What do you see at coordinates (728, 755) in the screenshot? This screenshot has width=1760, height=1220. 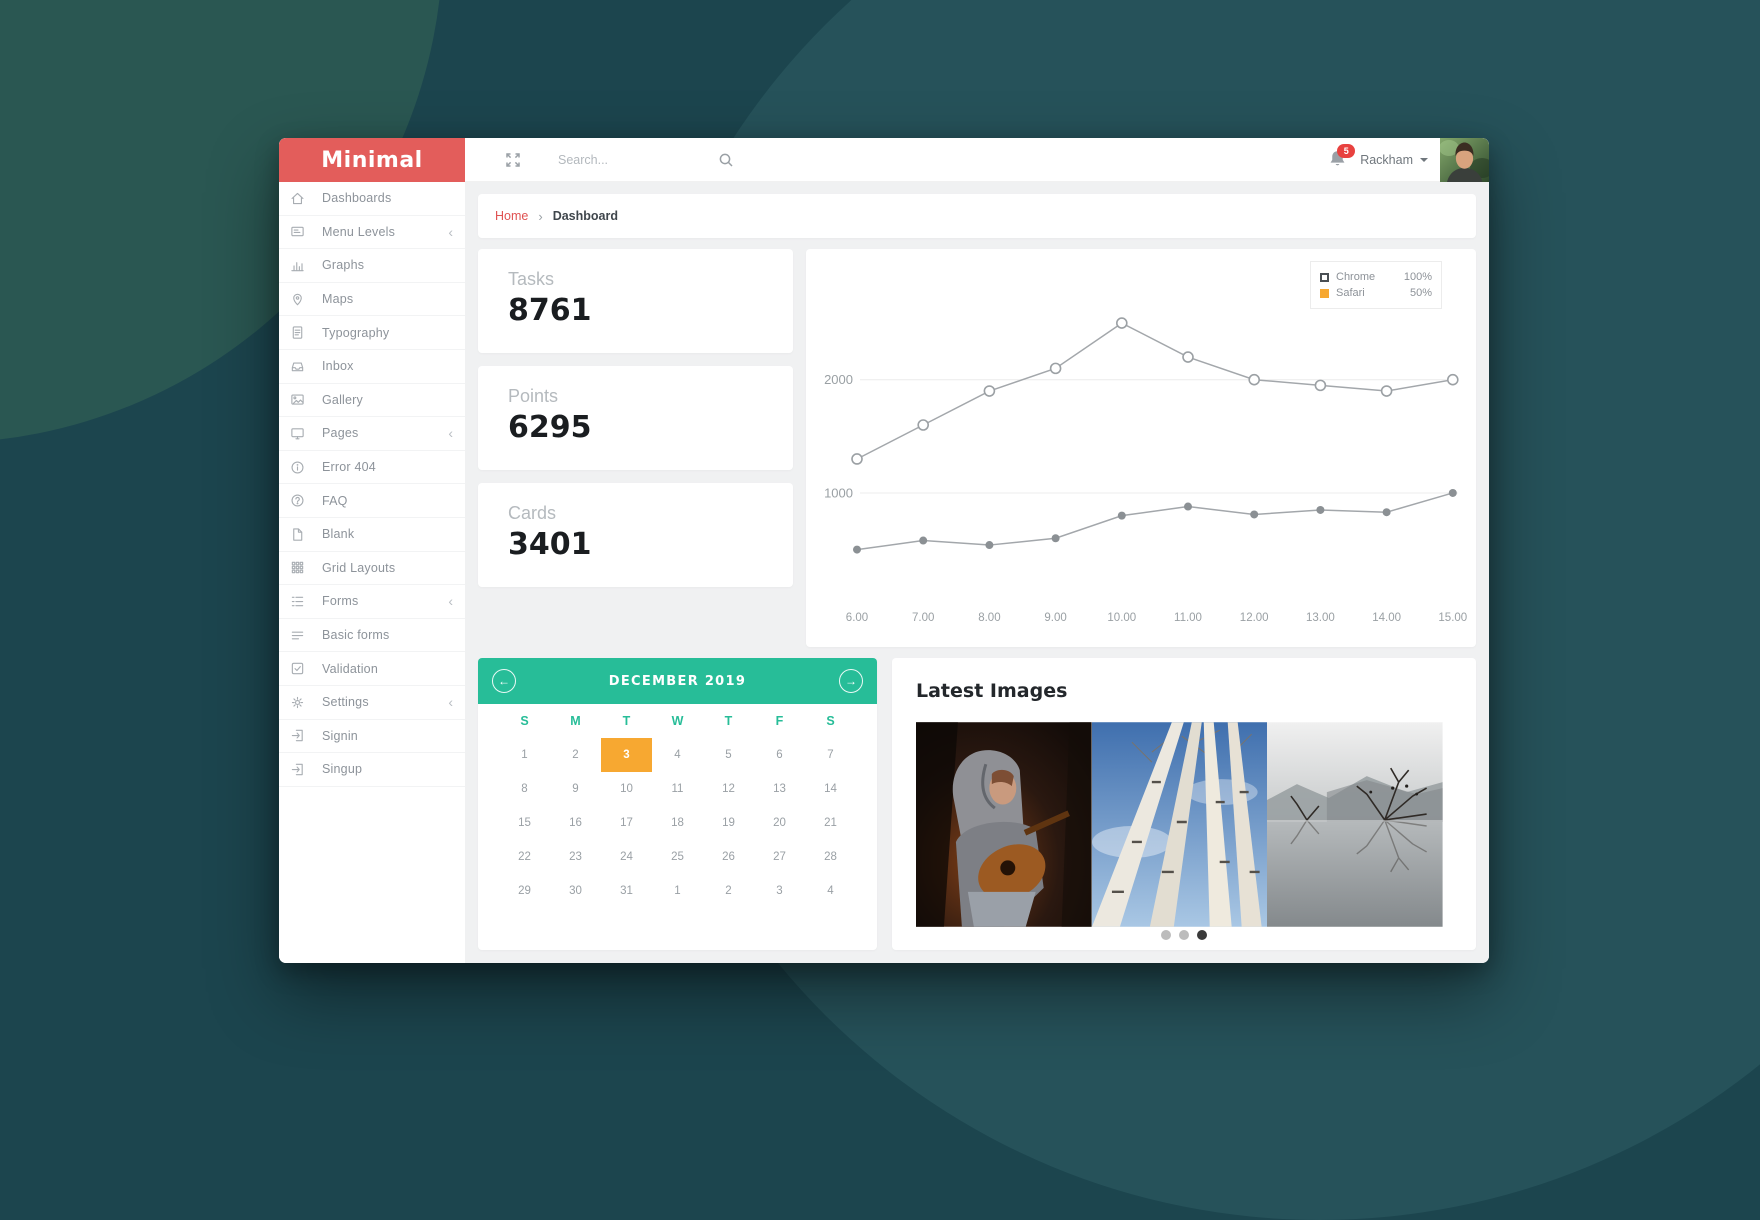 I see `calendar-day: 5` at bounding box center [728, 755].